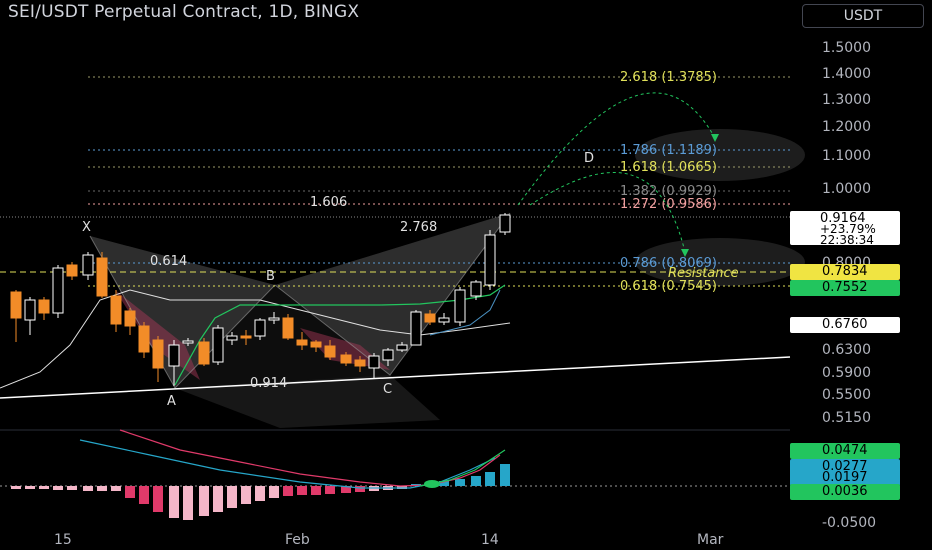 The height and width of the screenshot is (550, 932). I want to click on macd-tag: 0.0197, so click(845, 478).